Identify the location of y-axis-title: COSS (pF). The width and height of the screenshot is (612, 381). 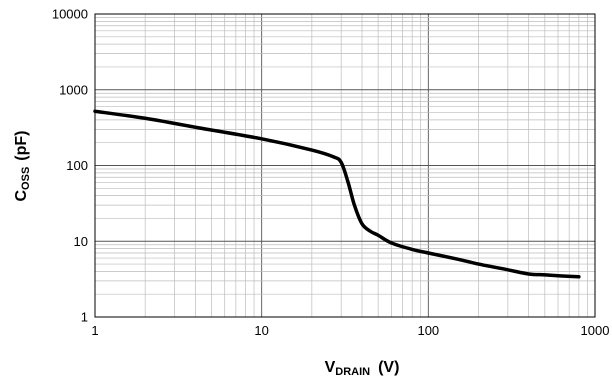
(22, 166).